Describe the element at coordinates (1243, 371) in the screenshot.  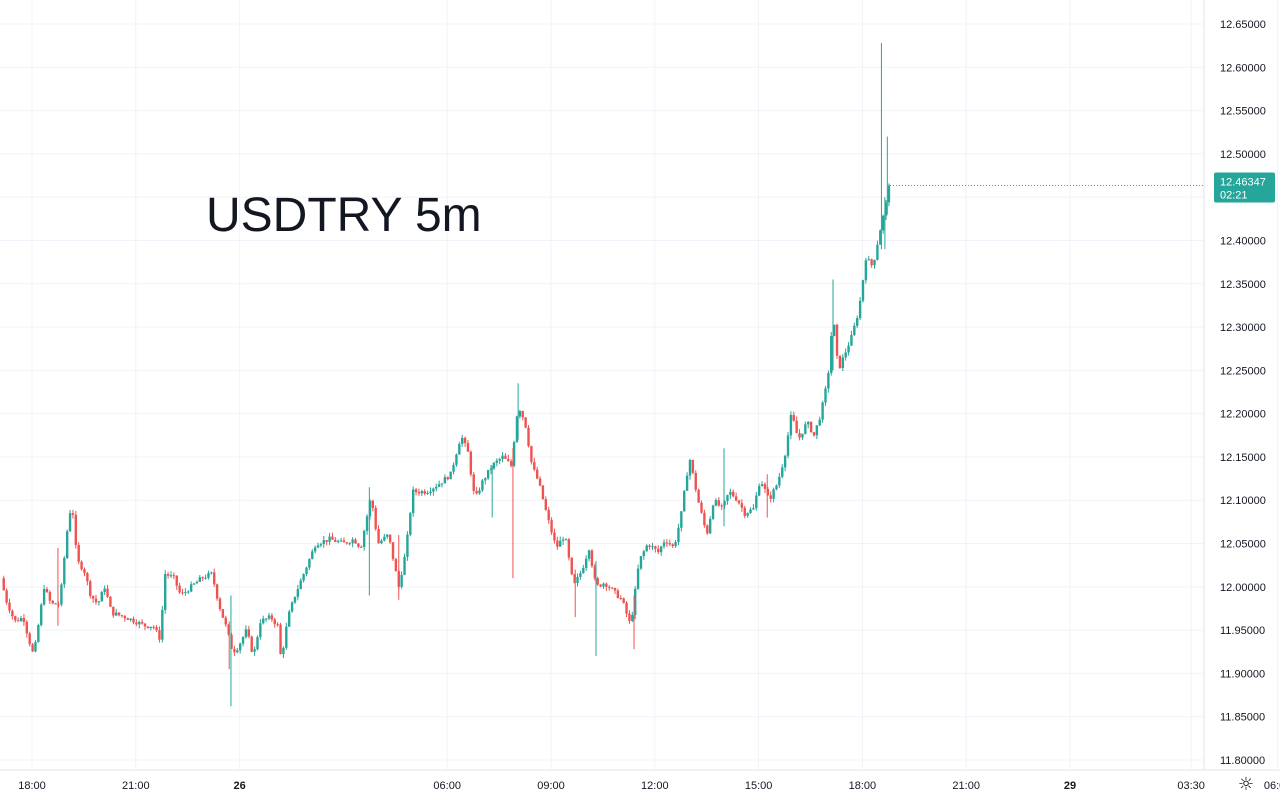
I see `y-tick-label: 12.25000` at that location.